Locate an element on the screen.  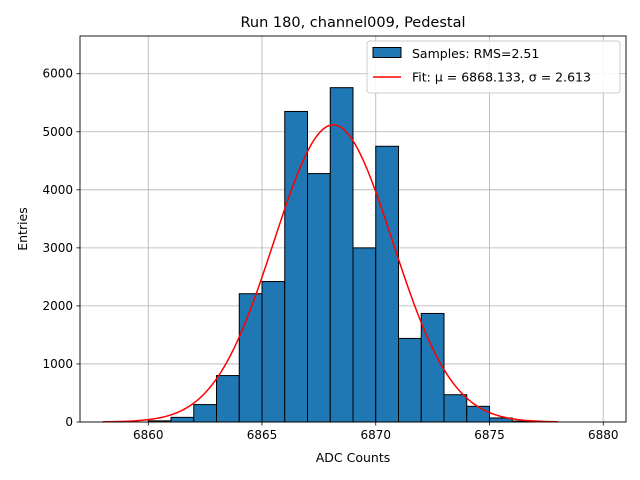
y-axis-ticks: 0 1000 2000 3000 4000 5000 6000 is located at coordinates (61, 248).